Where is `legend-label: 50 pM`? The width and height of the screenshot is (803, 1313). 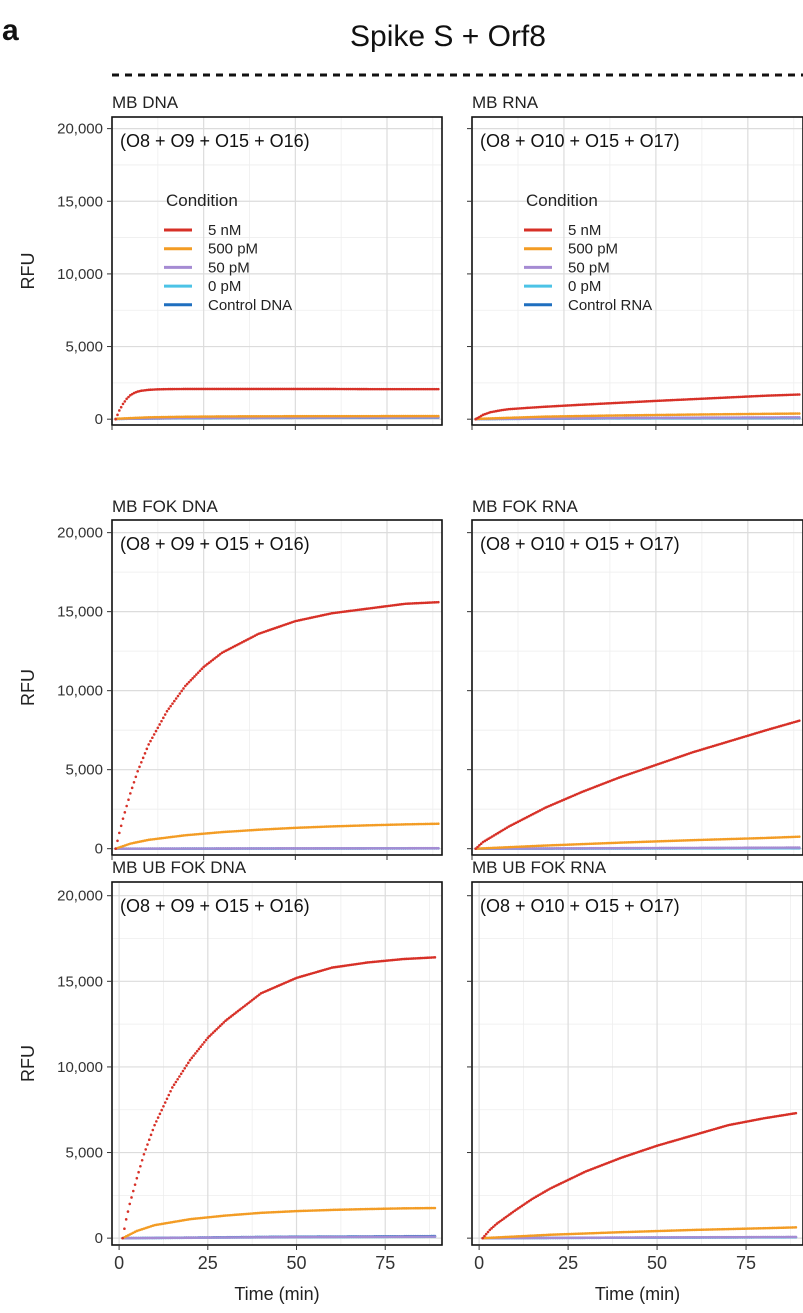 legend-label: 50 pM is located at coordinates (229, 267).